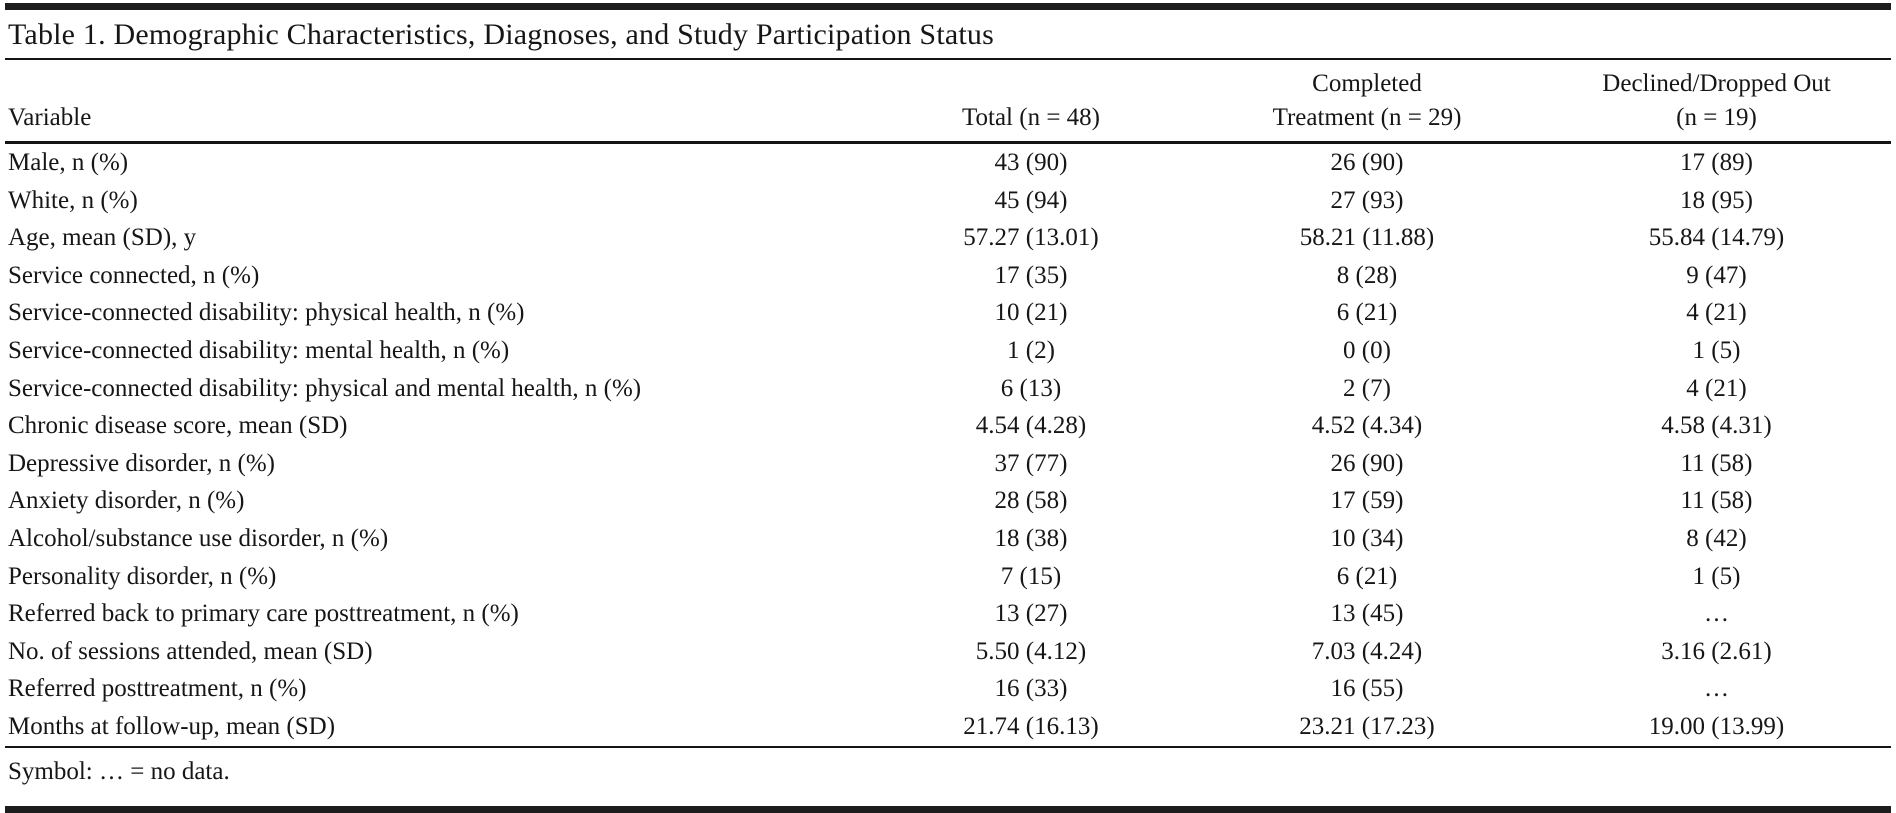 This screenshot has width=1896, height=813. What do you see at coordinates (1031, 689) in the screenshot?
I see `cell-total: 16 (33)` at bounding box center [1031, 689].